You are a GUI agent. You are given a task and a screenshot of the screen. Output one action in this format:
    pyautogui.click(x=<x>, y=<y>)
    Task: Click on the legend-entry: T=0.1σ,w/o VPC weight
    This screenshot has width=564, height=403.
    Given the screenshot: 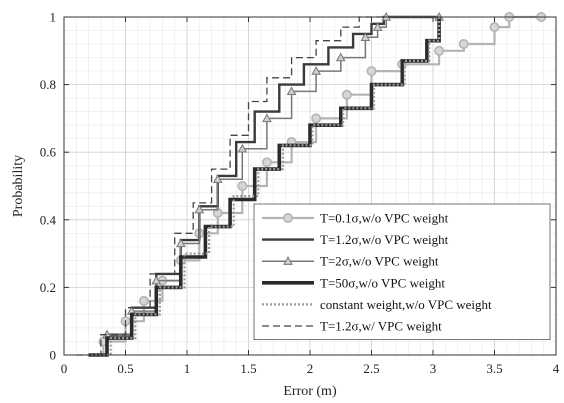 What is the action you would take?
    pyautogui.click(x=355, y=218)
    